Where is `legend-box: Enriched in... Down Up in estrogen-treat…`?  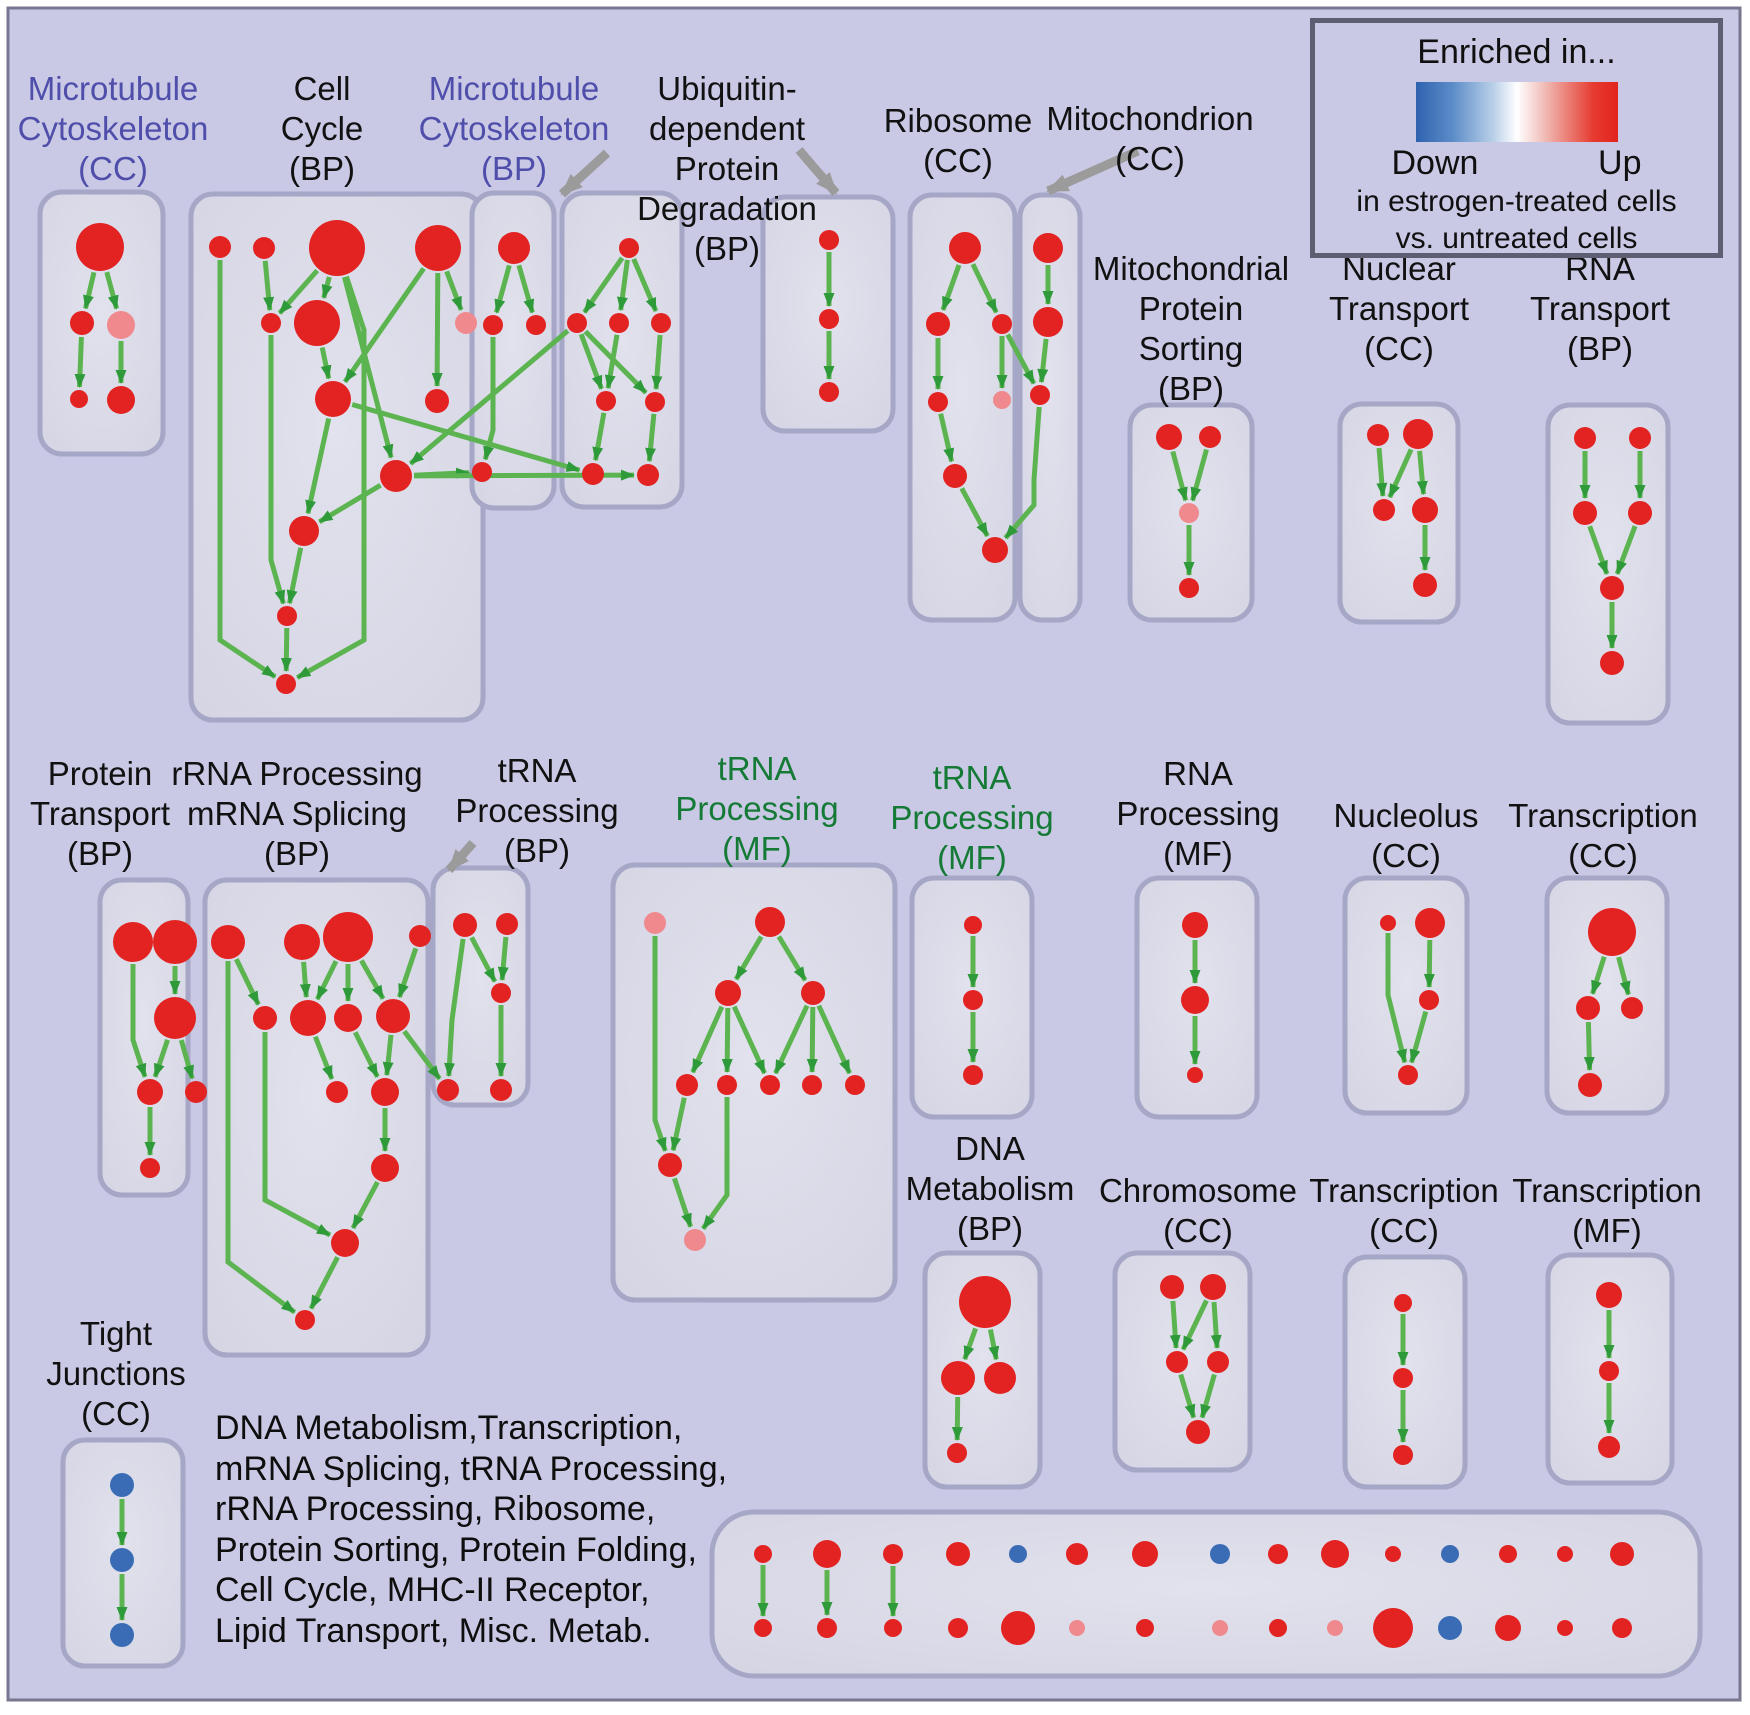
legend-box: Enriched in... Down Up in estrogen-treat… is located at coordinates (1516, 138).